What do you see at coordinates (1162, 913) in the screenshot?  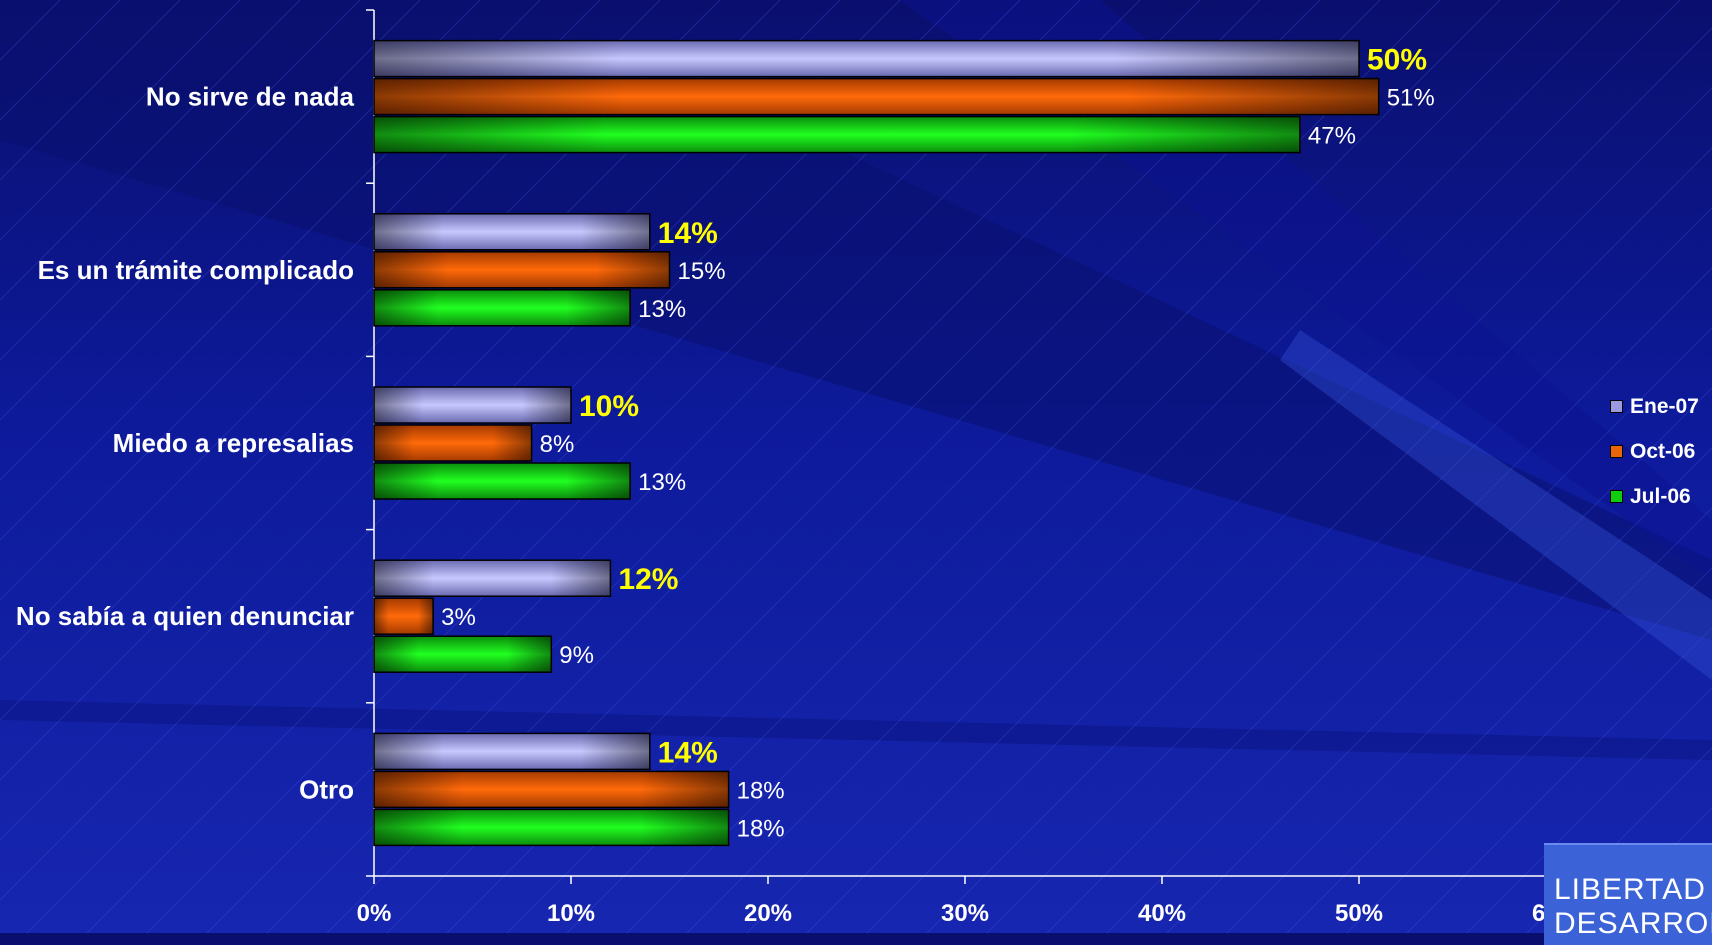 I see `x-tick-label: 40%` at bounding box center [1162, 913].